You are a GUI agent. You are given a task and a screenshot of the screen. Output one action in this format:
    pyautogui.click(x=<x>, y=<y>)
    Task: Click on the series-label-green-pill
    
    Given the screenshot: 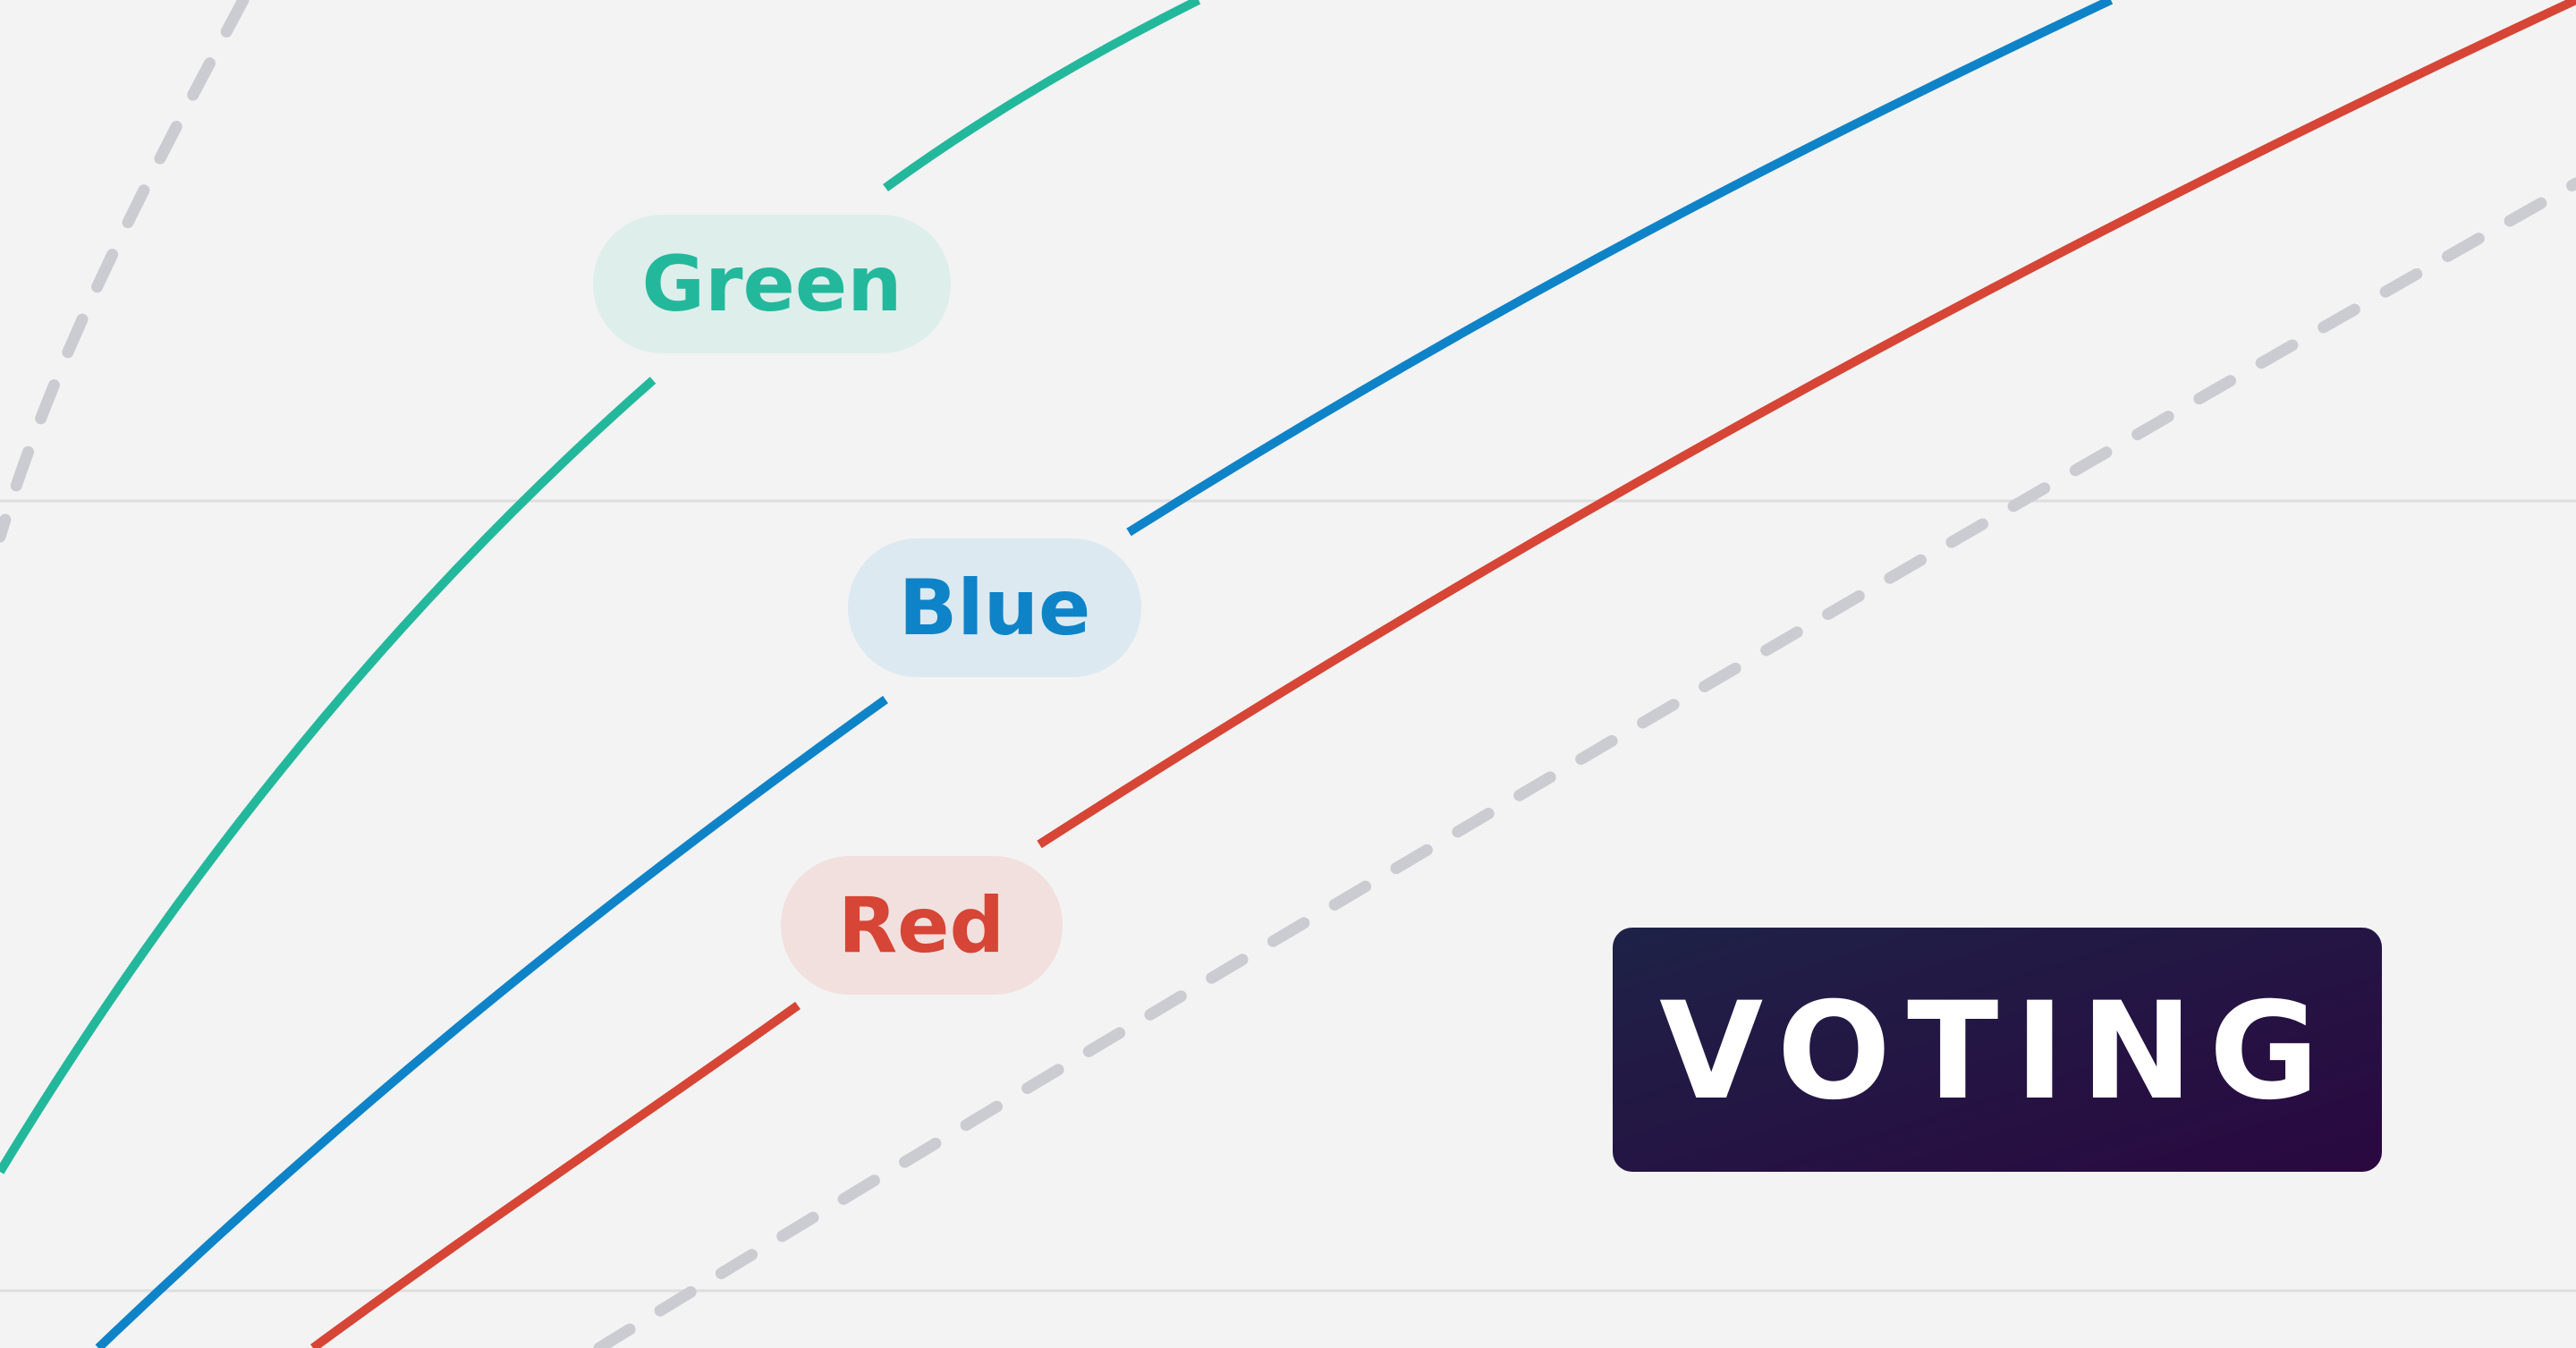 What is the action you would take?
    pyautogui.click(x=772, y=284)
    